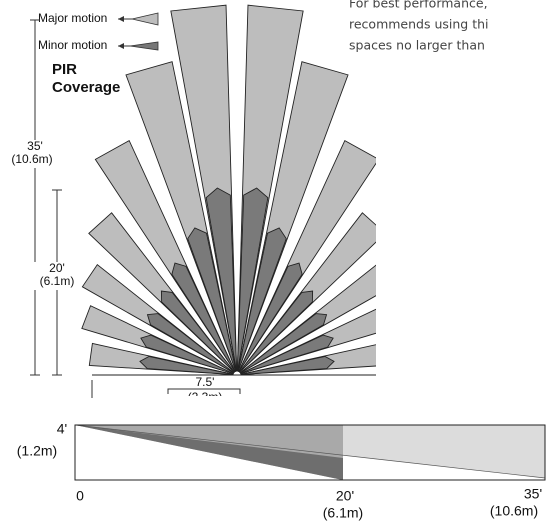 This screenshot has width=547, height=527. I want to click on legend-label: Major motion, so click(72, 18).